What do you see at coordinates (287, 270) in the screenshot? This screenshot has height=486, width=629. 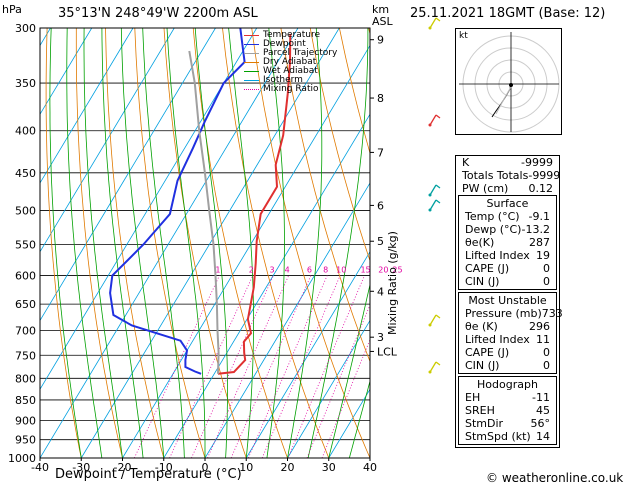 I see `mixing-ratio-label: 4` at bounding box center [287, 270].